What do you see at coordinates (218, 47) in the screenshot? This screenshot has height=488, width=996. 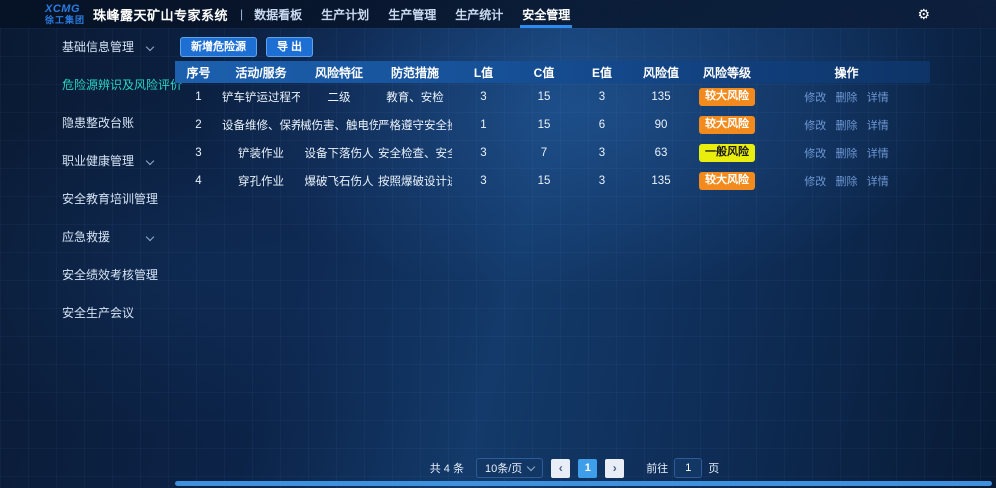 I see `add-hazard-button: 新增危险源` at bounding box center [218, 47].